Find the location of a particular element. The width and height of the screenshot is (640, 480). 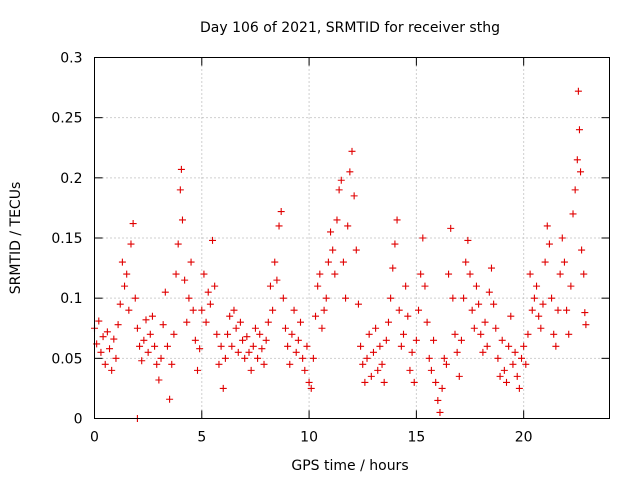

x-tick-label: 15 is located at coordinates (416, 438).